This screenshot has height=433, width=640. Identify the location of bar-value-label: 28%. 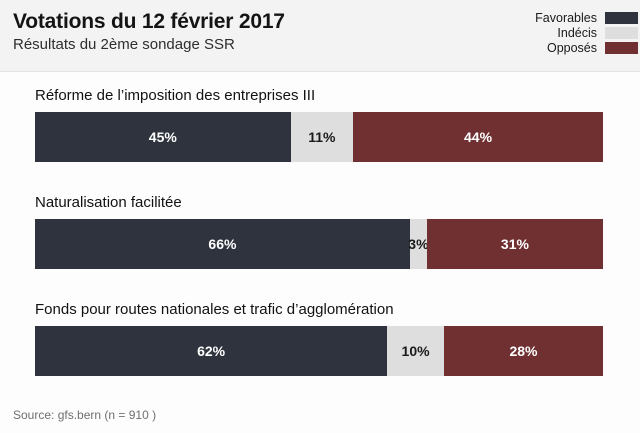
(523, 351).